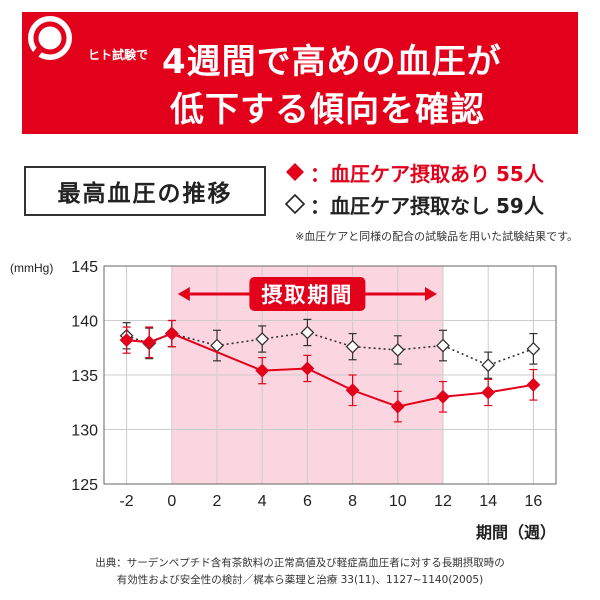 Image resolution: width=600 pixels, height=600 pixels. Describe the element at coordinates (488, 501) in the screenshot. I see `x-tick-label: 14` at that location.